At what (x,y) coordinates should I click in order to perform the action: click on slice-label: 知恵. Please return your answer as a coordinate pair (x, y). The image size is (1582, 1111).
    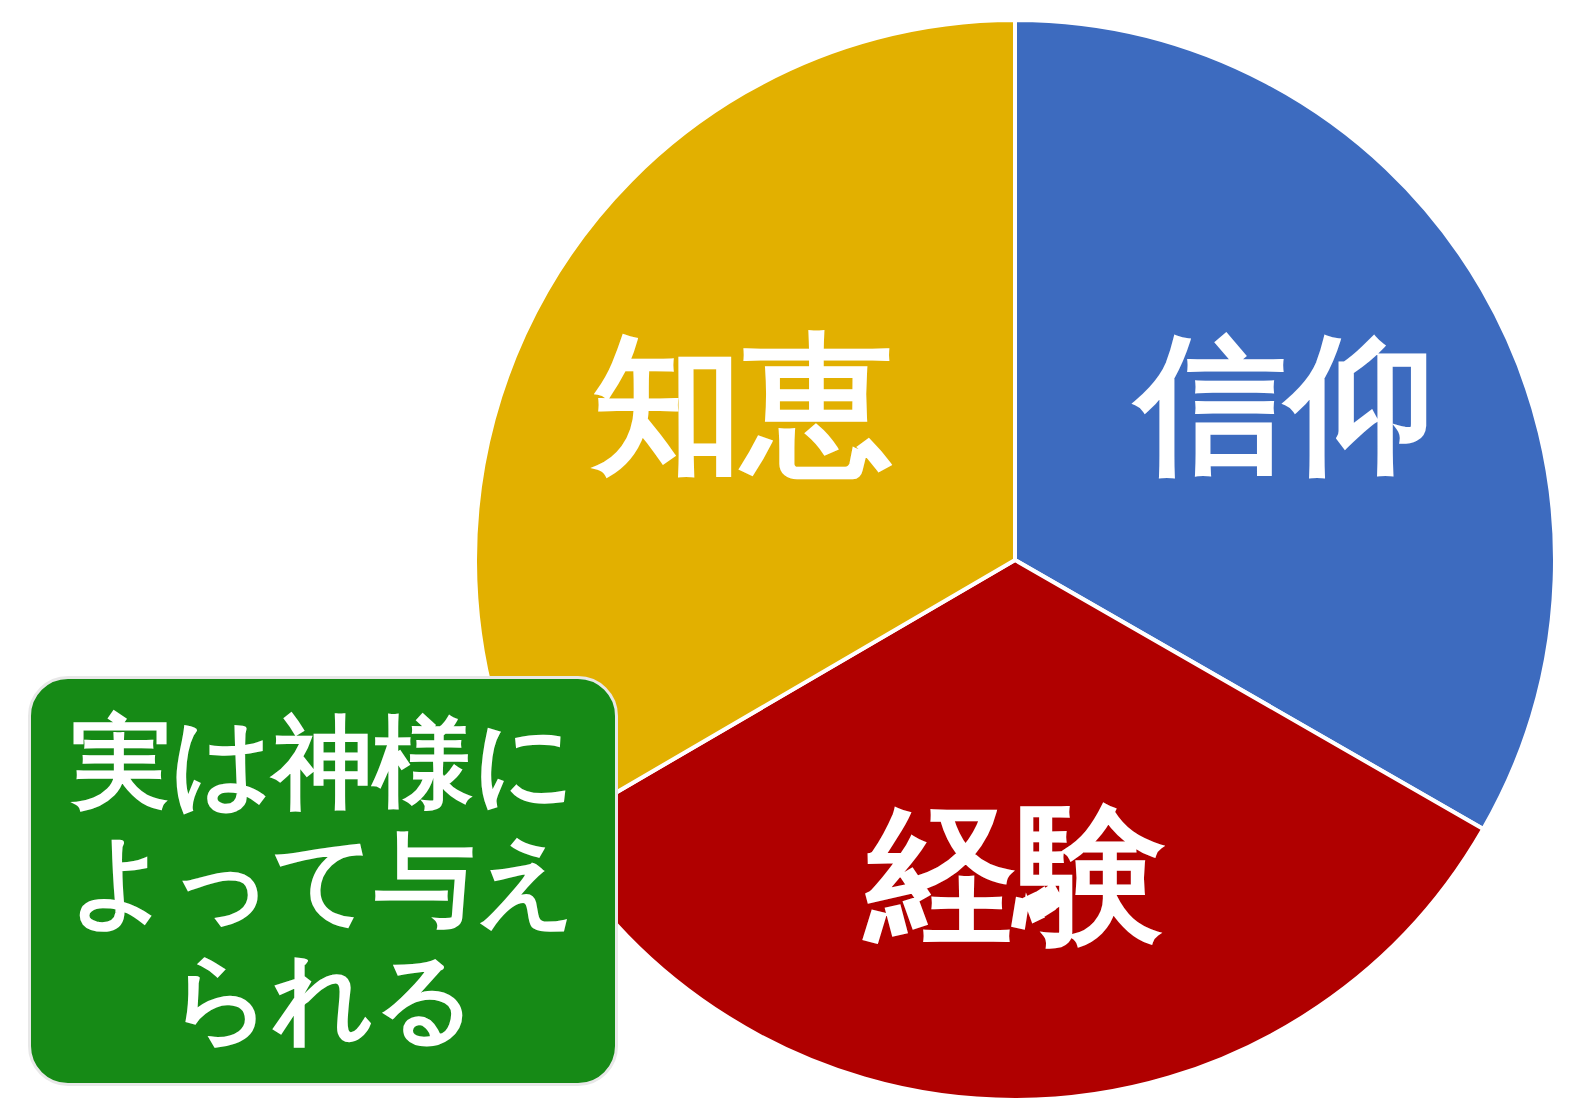
    Looking at the image, I should click on (742, 403).